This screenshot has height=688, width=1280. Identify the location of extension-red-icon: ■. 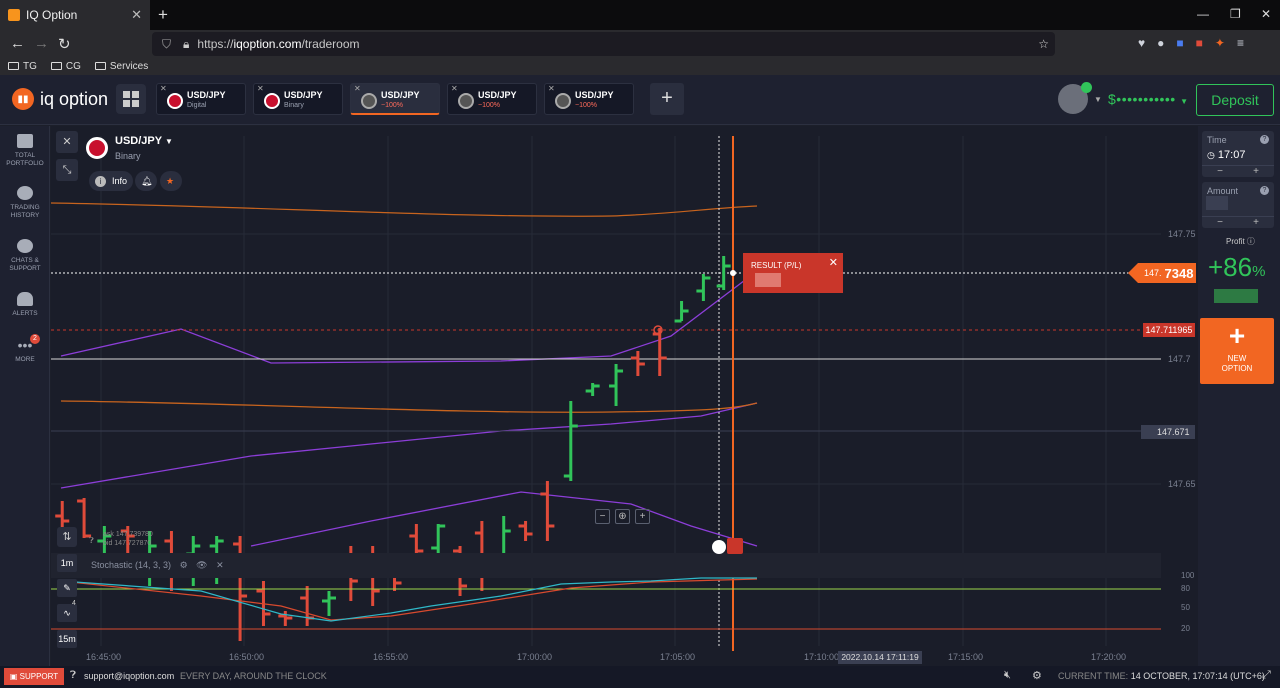
(1199, 43).